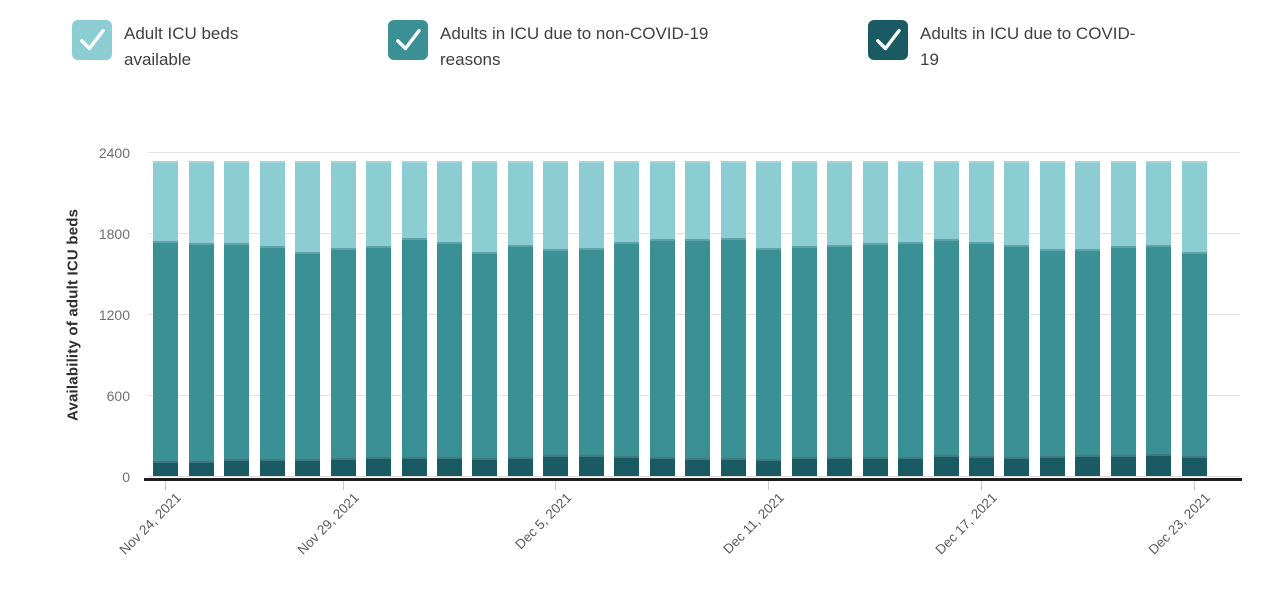  I want to click on legend-checkbox-covid, so click(888, 40).